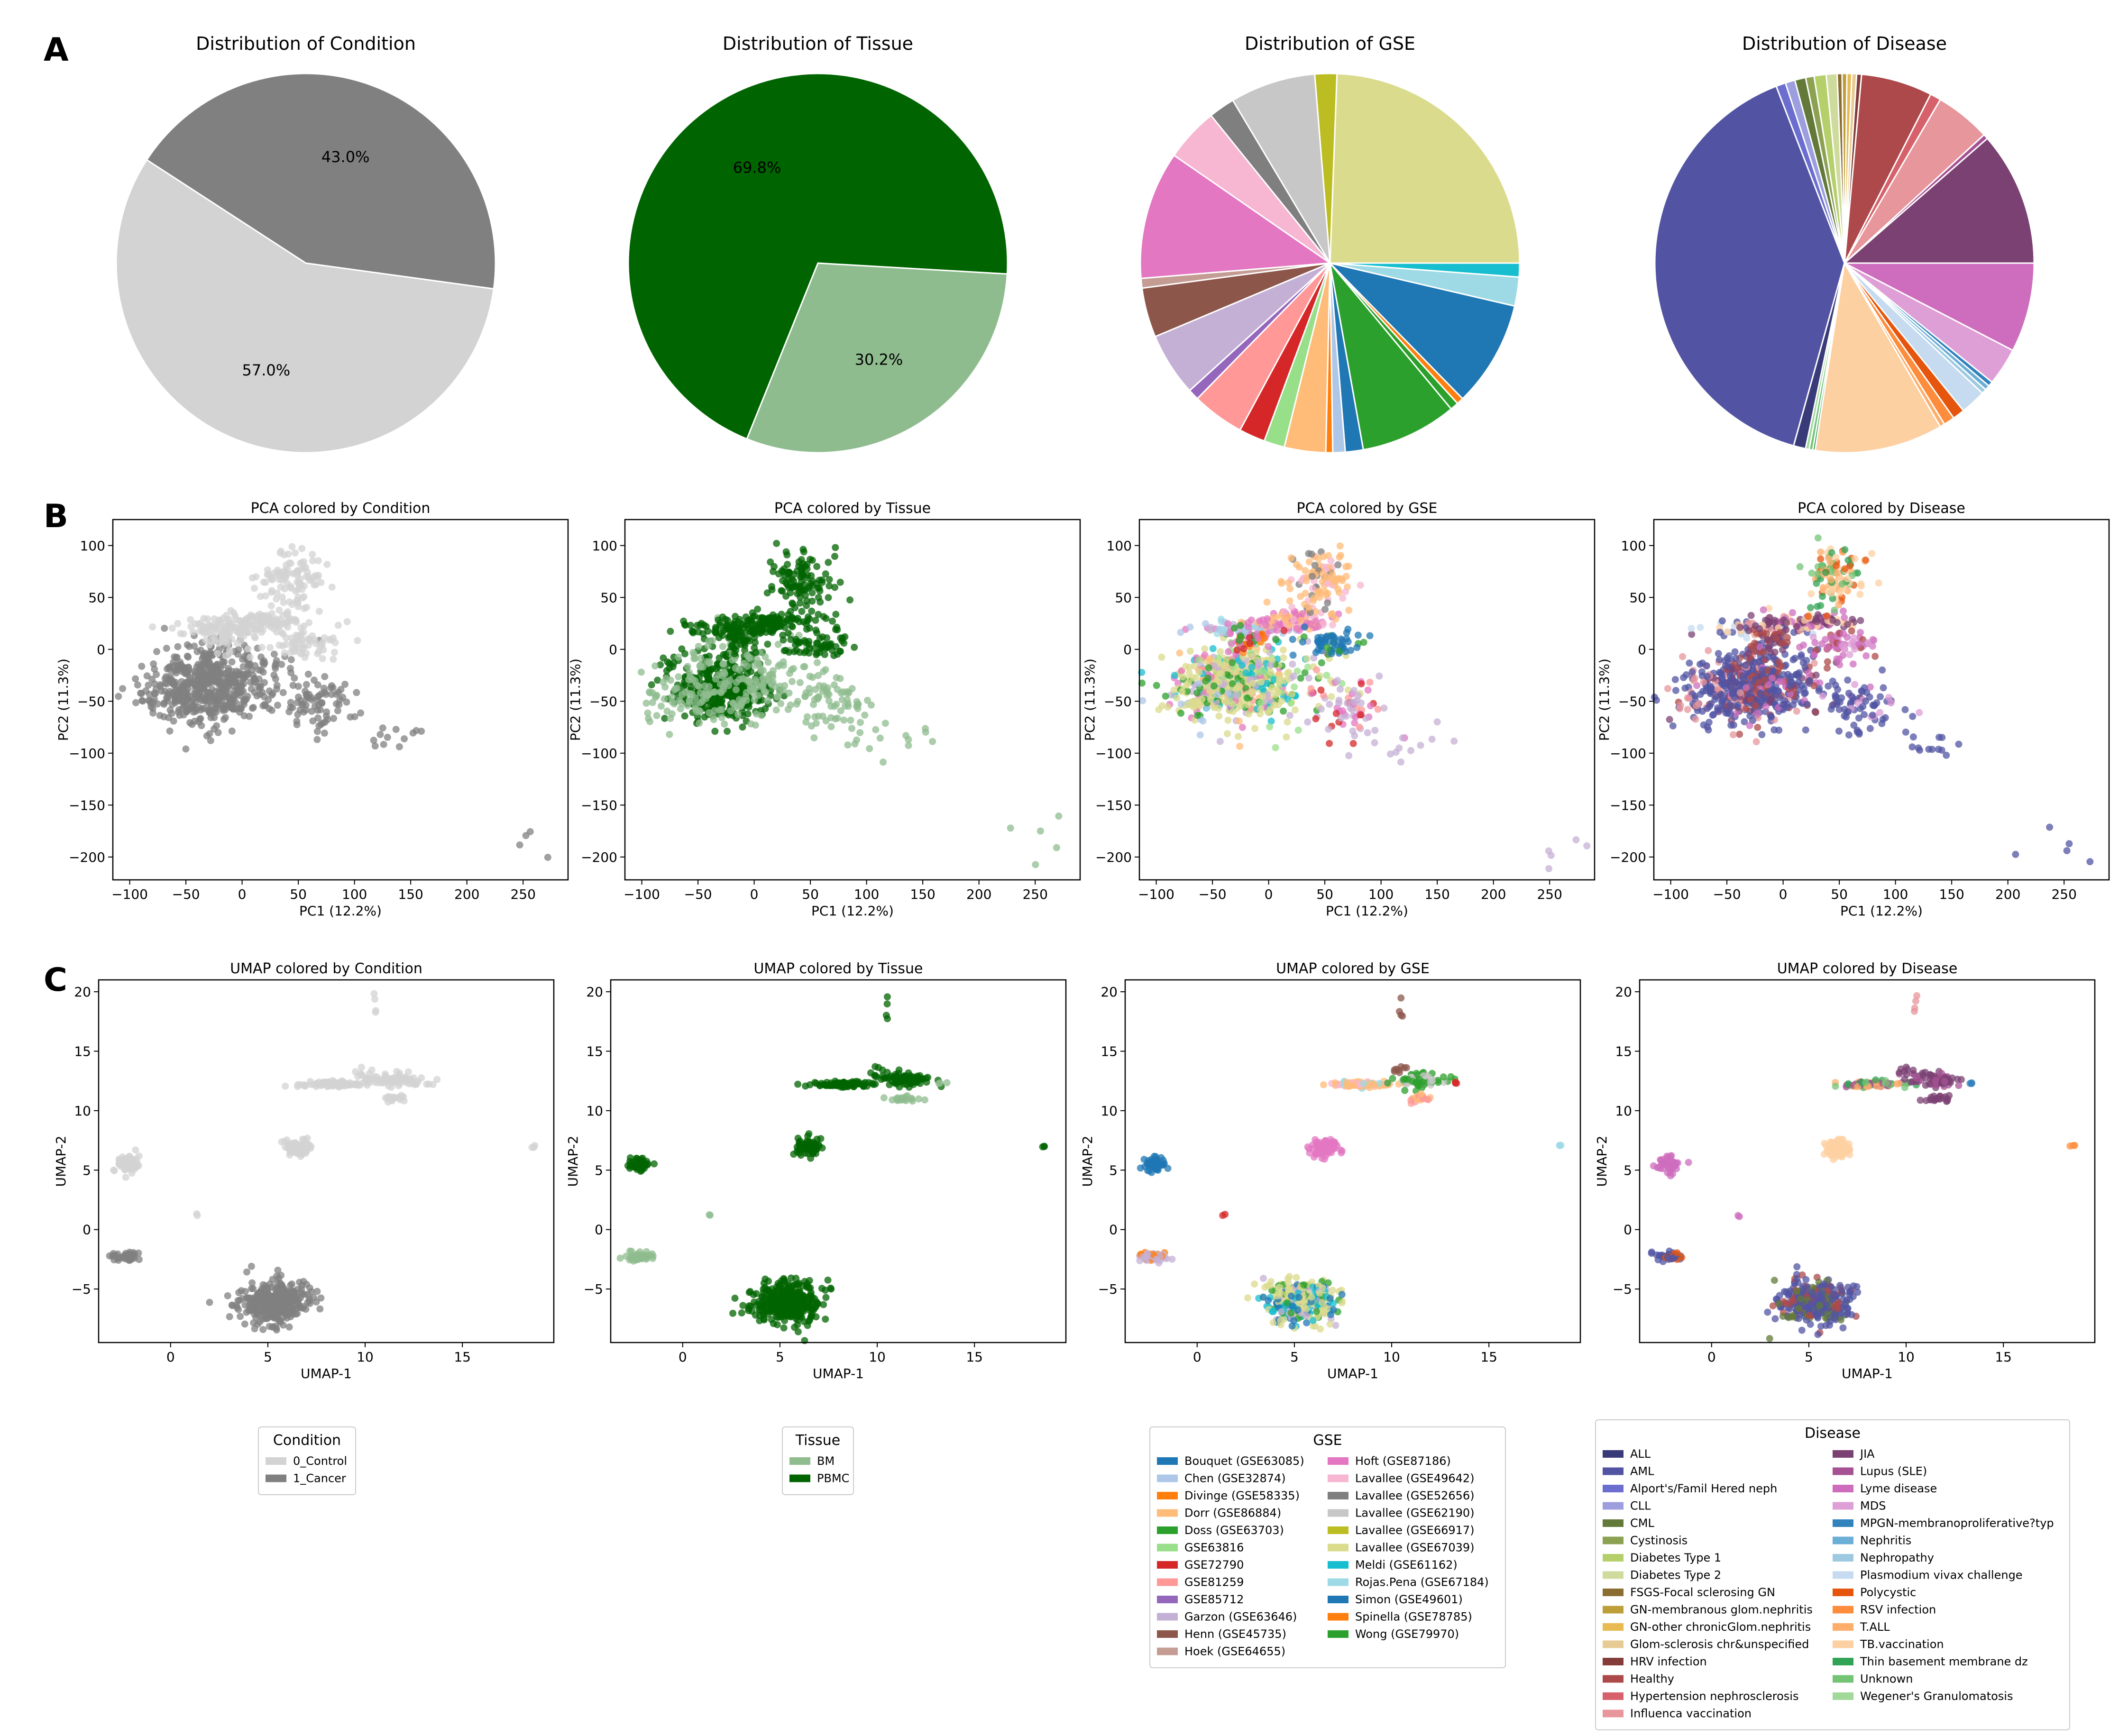  Describe the element at coordinates (613, 650) in the screenshot. I see `pca-tissue-ytick-label: 0` at that location.